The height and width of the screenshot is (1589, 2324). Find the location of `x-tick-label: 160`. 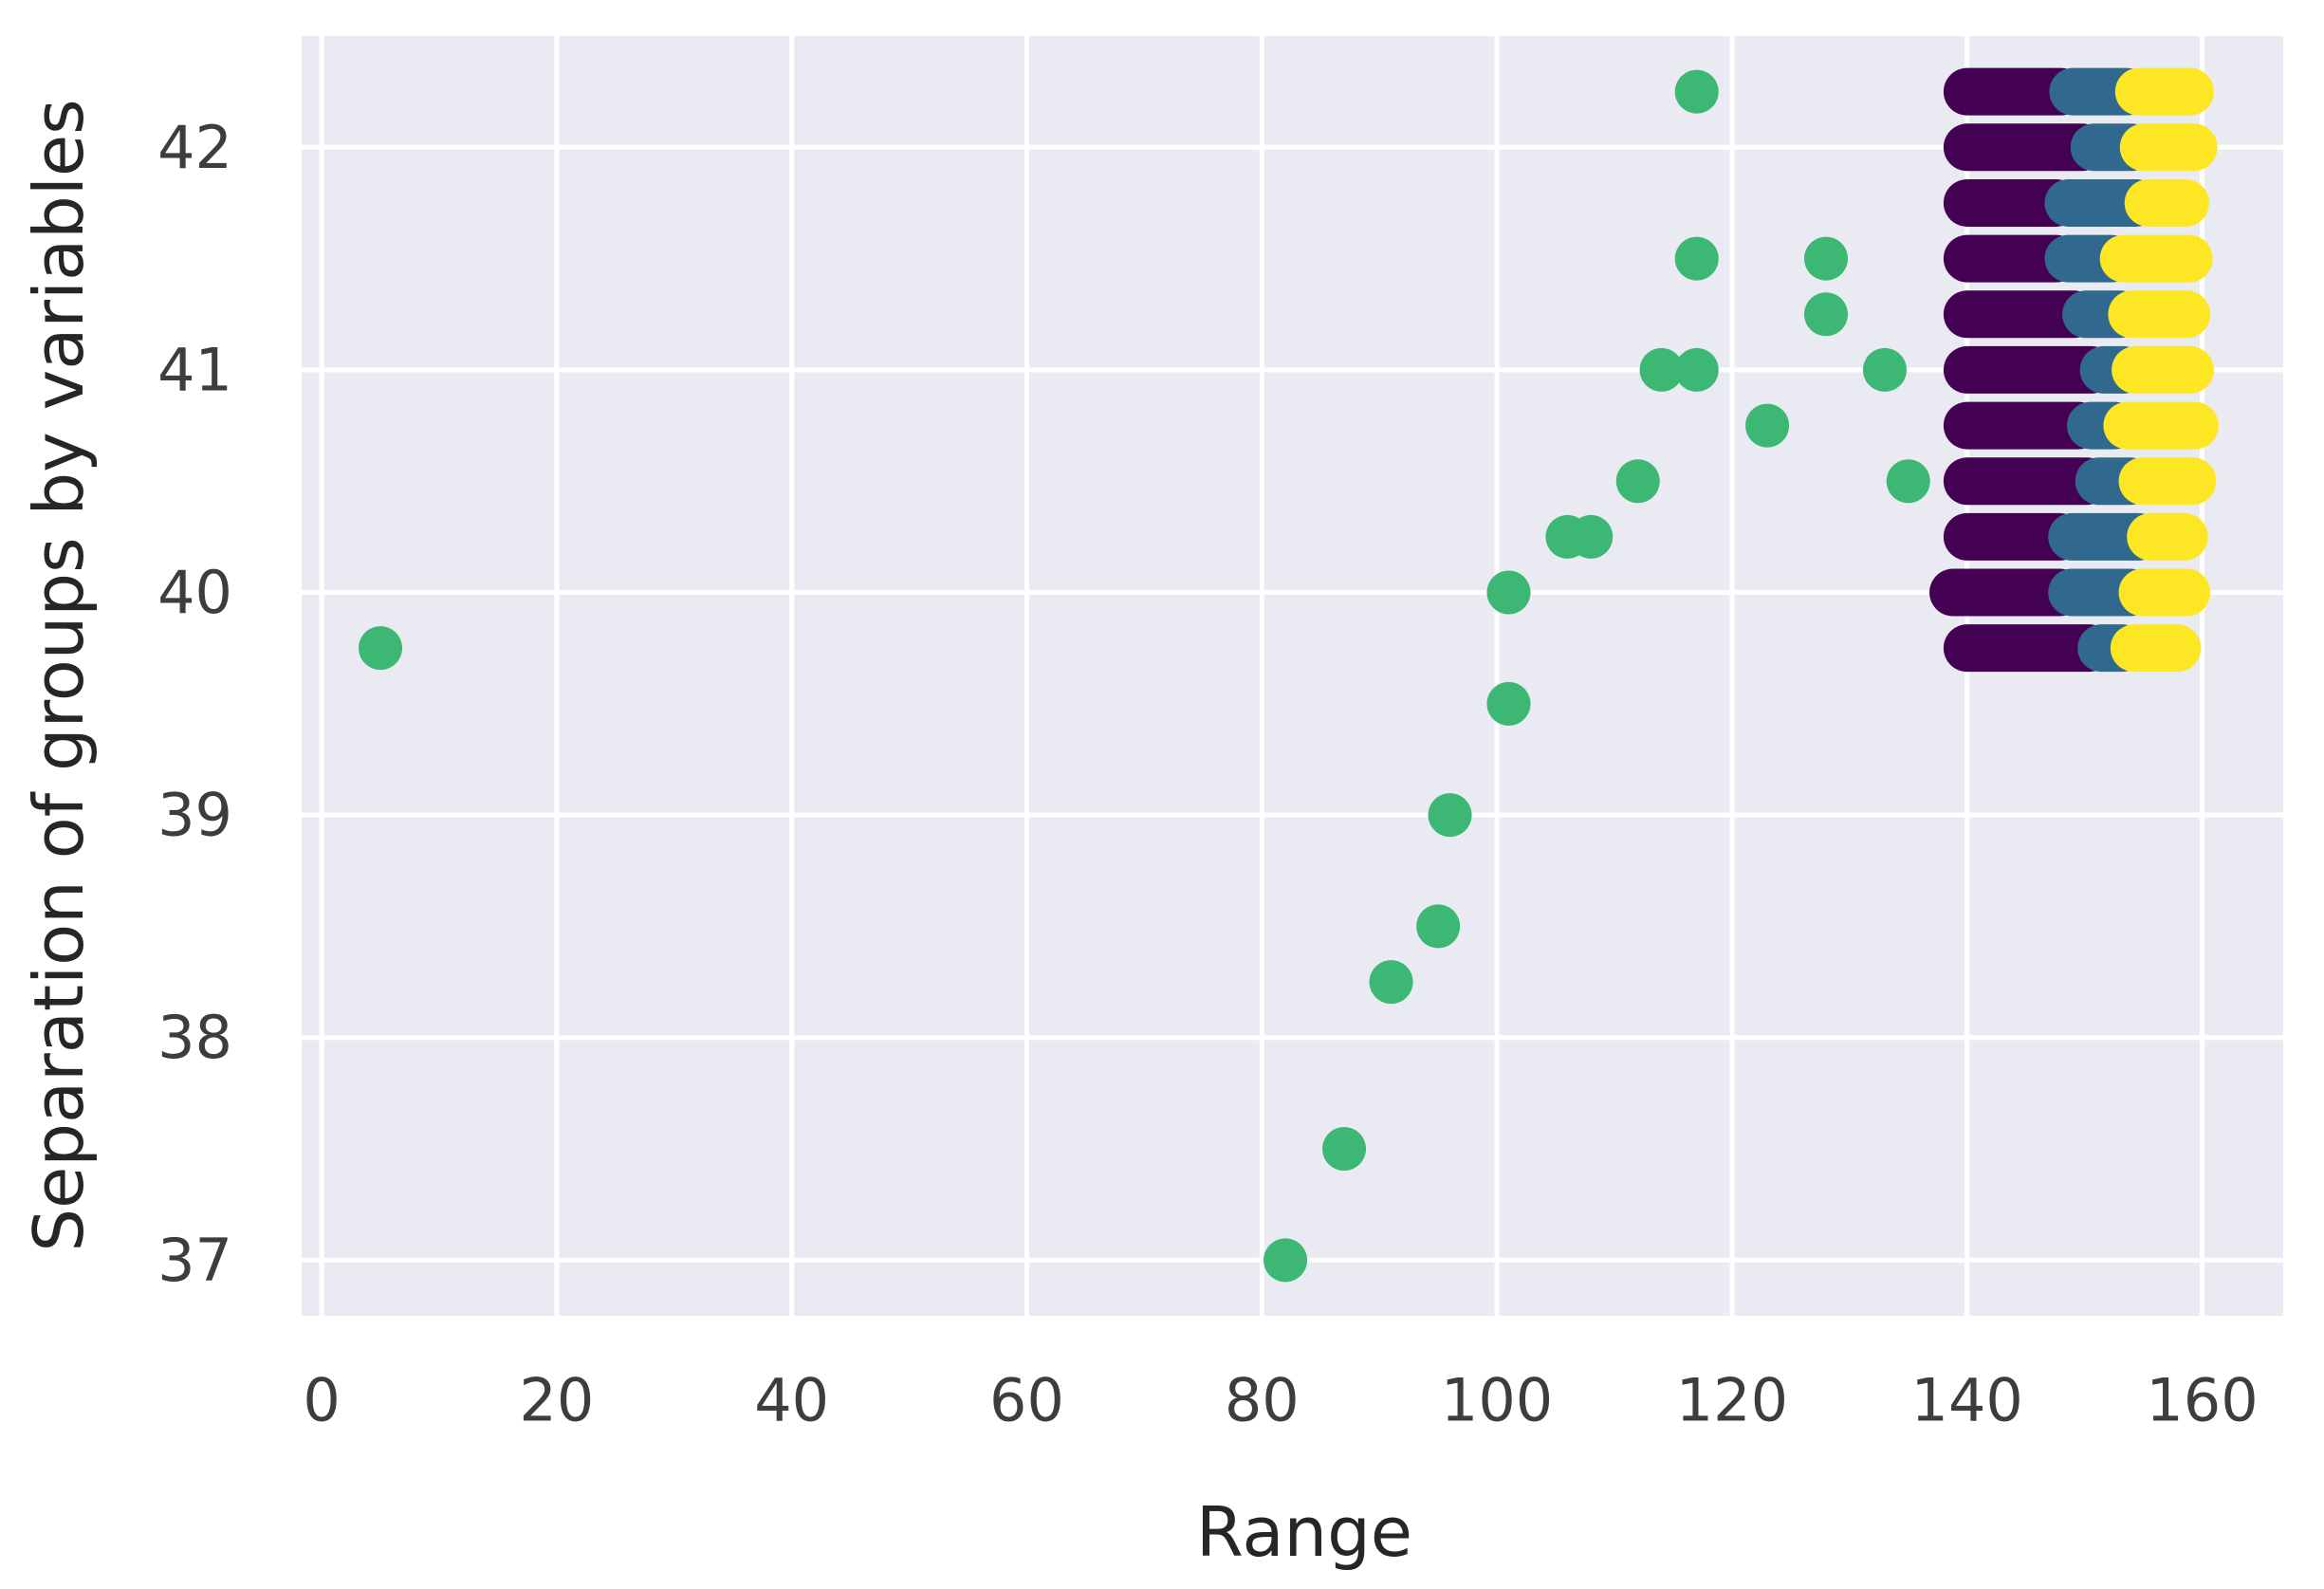

x-tick-label: 160 is located at coordinates (2202, 1401).